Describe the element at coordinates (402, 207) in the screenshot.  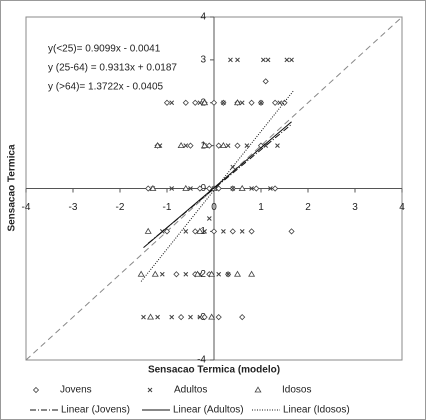
I see `x-tick-label: 4` at that location.